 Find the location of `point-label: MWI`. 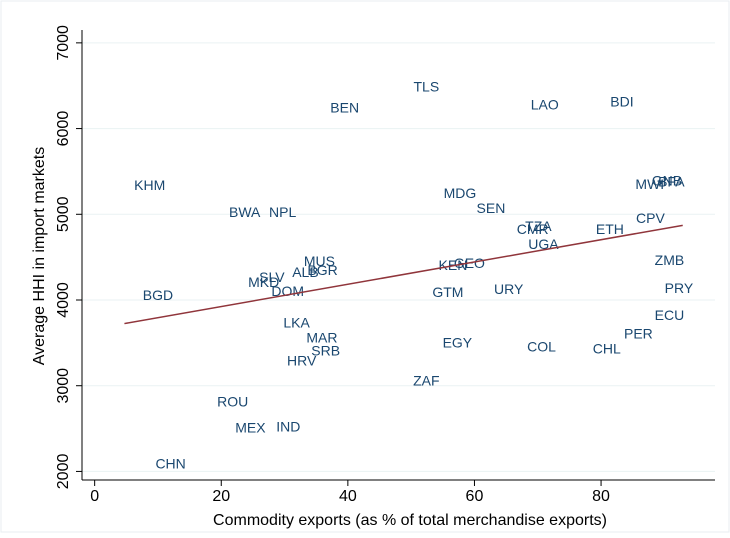

point-label: MWI is located at coordinates (649, 184).